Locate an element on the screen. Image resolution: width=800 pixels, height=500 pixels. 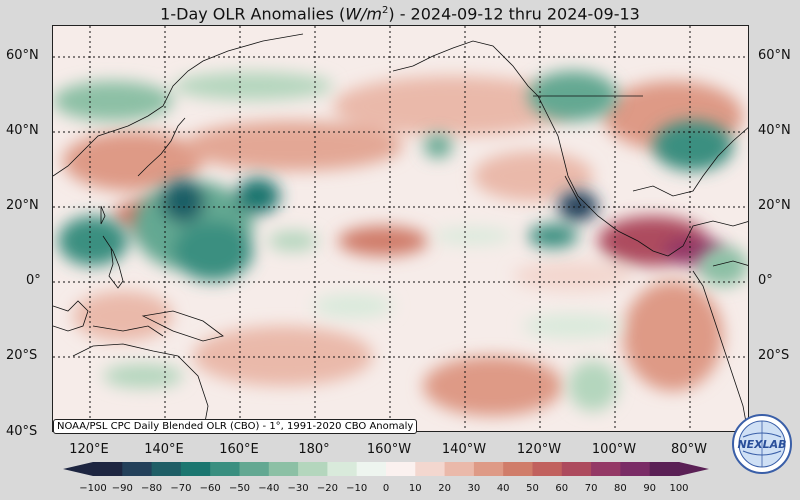
colorbar-right-tip is located at coordinates (694, 469).